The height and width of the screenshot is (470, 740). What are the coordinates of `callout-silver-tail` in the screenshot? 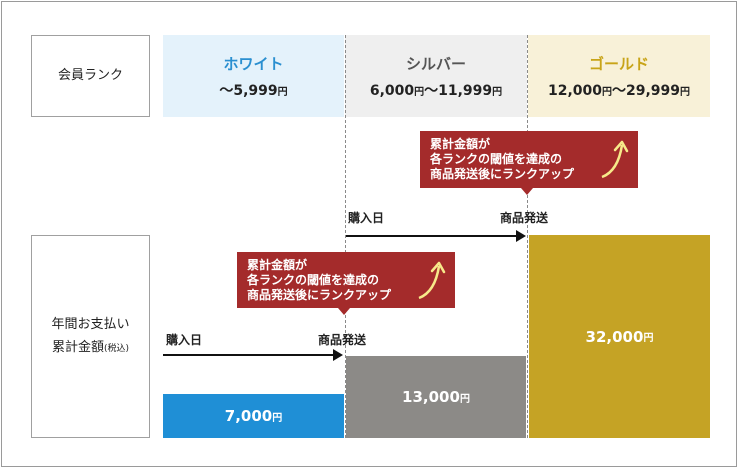 It's located at (344, 311).